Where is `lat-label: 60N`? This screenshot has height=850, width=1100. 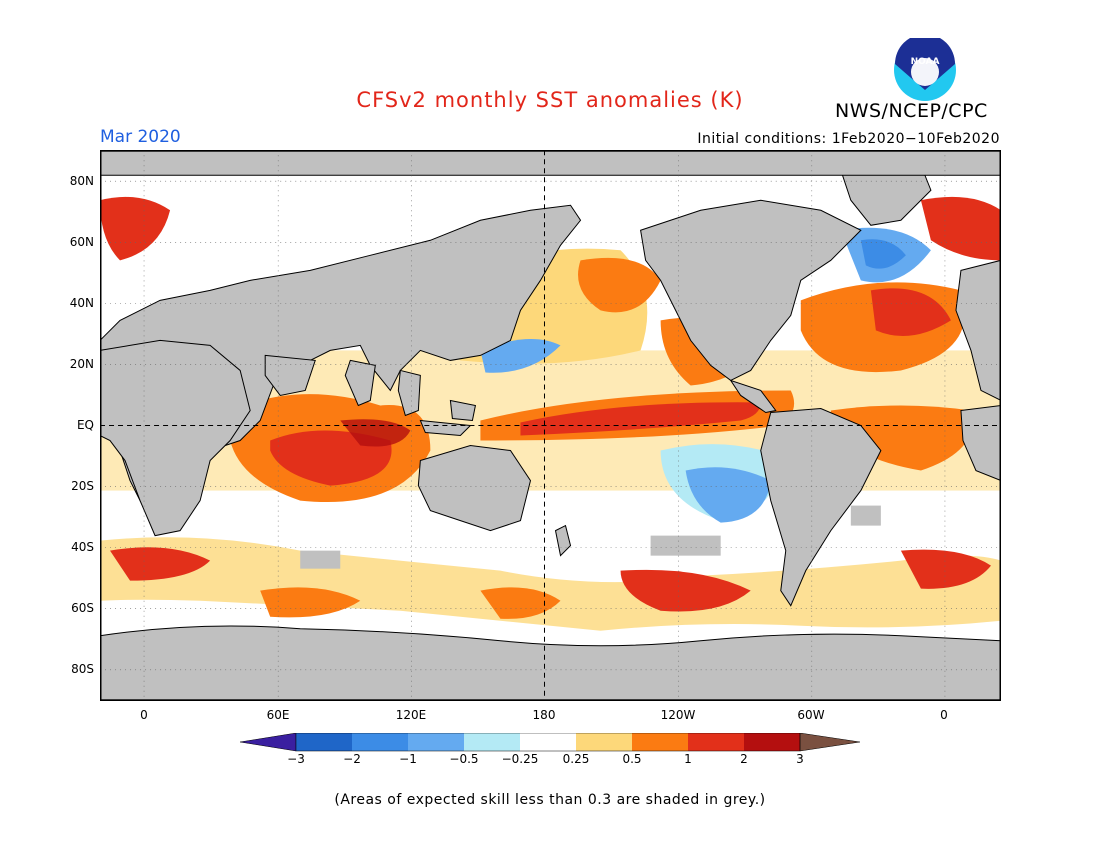 lat-label: 60N is located at coordinates (81, 242).